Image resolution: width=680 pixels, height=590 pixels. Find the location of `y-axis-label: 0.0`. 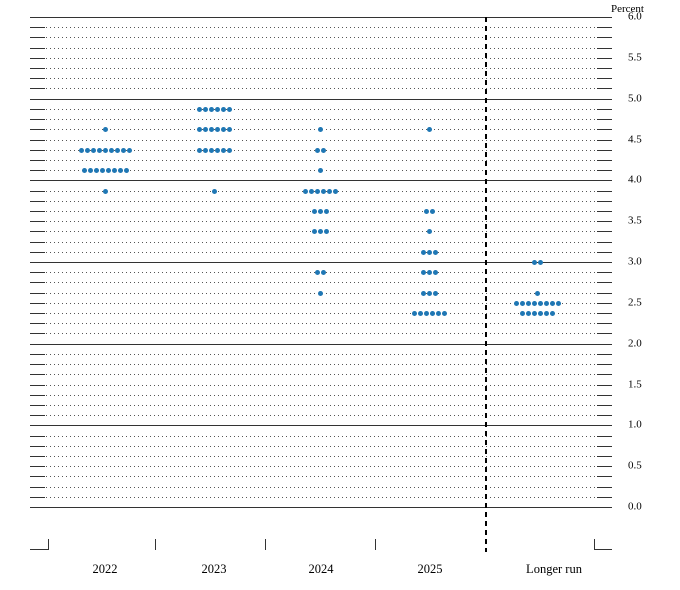

y-axis-label: 0.0 is located at coordinates (635, 506).